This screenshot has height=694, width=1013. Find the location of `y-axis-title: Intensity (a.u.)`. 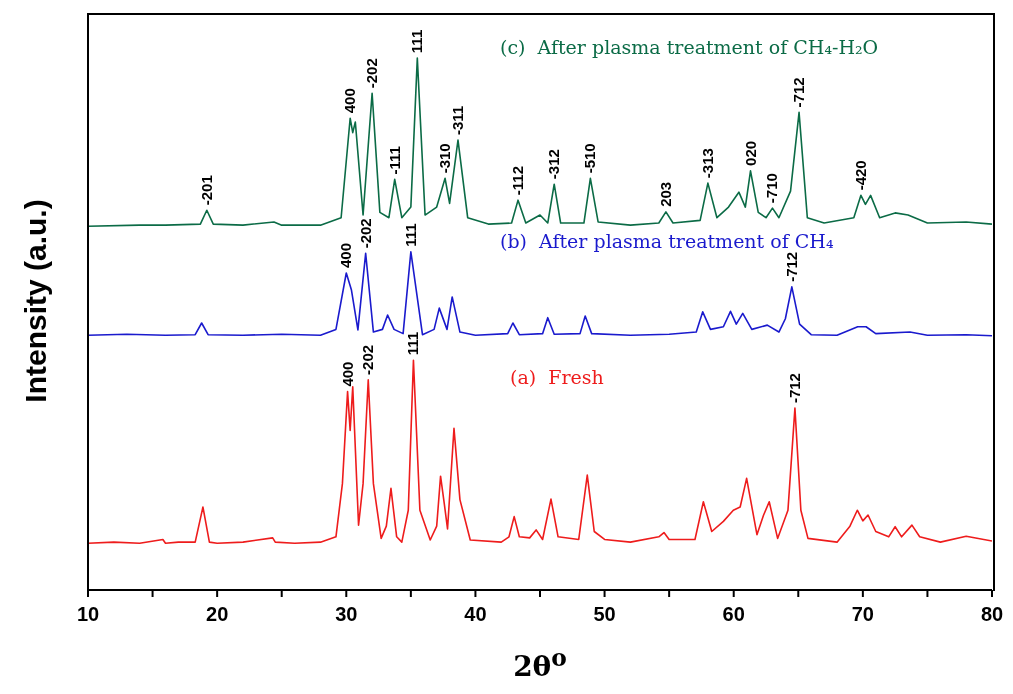

y-axis-title: Intensity (a.u.) is located at coordinates (36, 301).